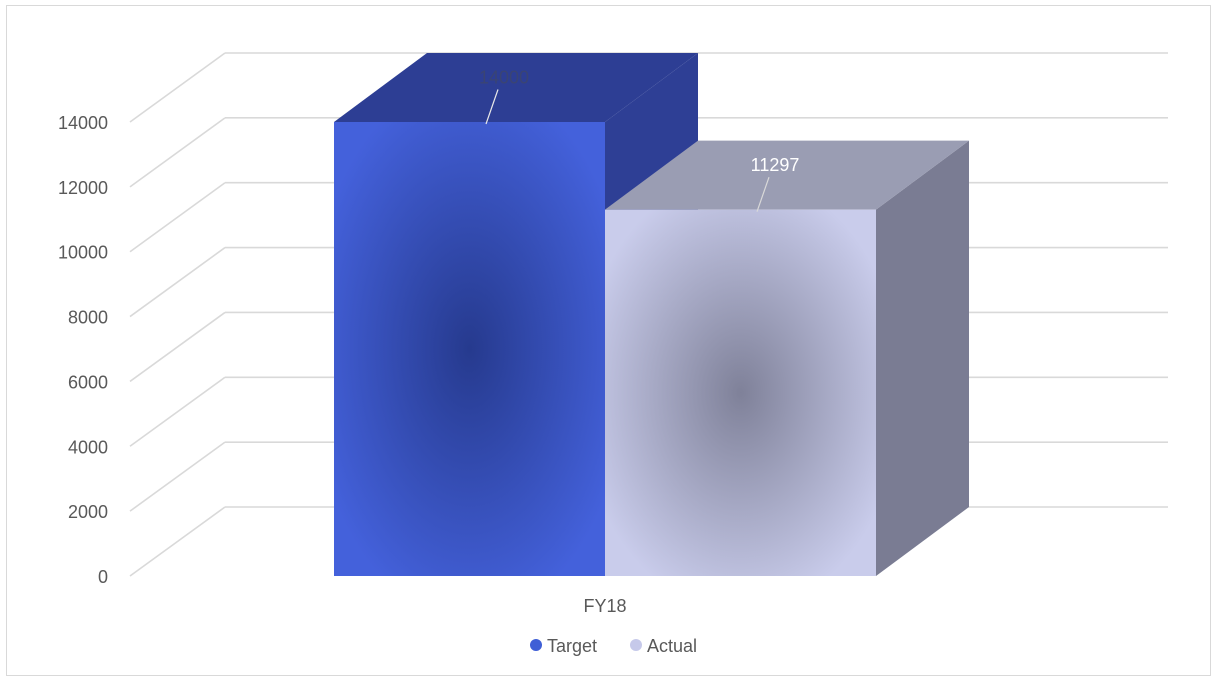  What do you see at coordinates (103, 577) in the screenshot?
I see `y-tick-label: 0` at bounding box center [103, 577].